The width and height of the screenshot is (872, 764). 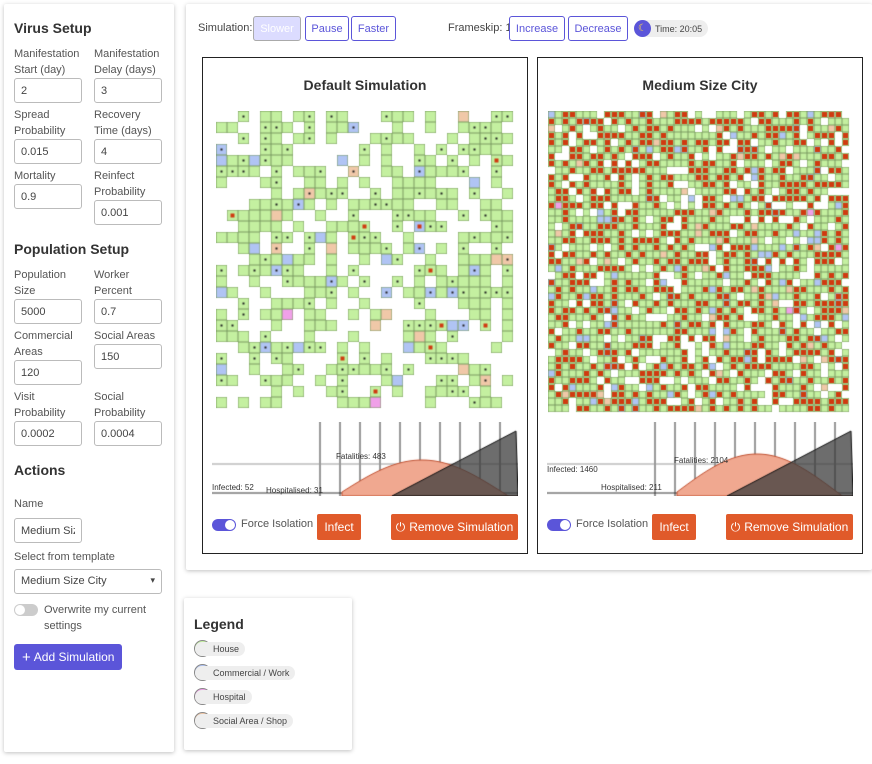 What do you see at coordinates (128, 311) in the screenshot?
I see `worker-percent-input` at bounding box center [128, 311].